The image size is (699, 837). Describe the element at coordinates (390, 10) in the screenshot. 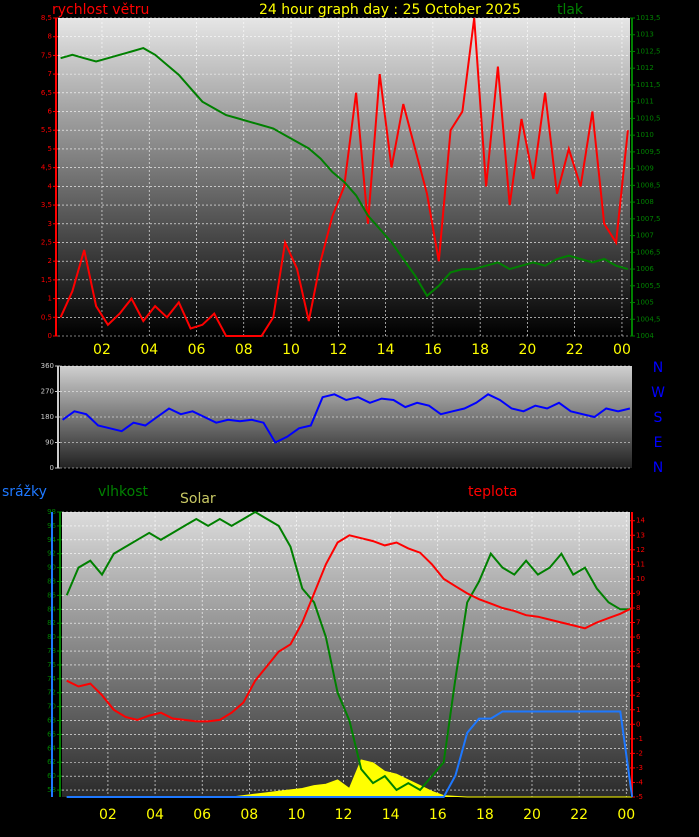

I see `chart-title: 24 hour graph day : 25 October 2025` at that location.